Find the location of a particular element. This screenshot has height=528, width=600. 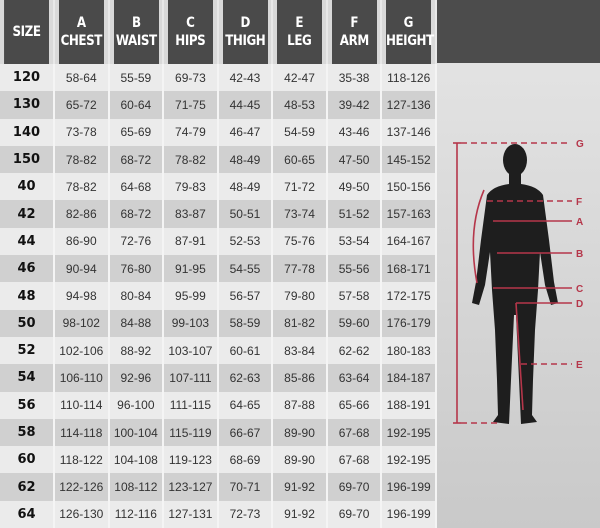

table-row: 40 78-82 64-68 79-83 48-49 71-72 49-50 150-156 is located at coordinates (218, 187).